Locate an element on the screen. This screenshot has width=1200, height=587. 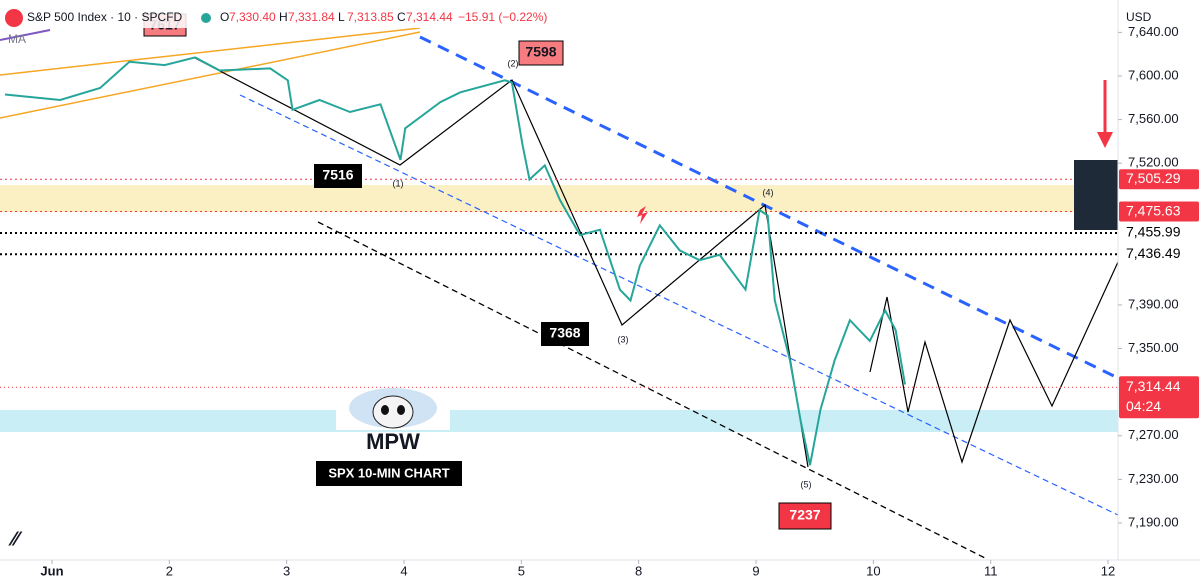
wave-label: (2) is located at coordinates (513, 63).